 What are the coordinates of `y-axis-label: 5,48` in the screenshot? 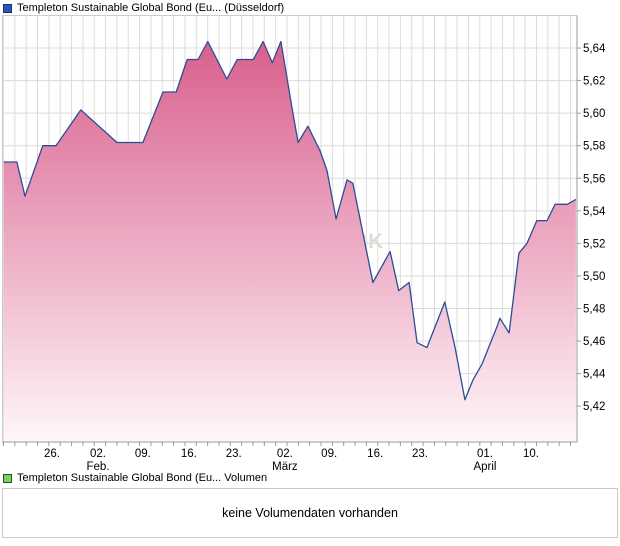 It's located at (594, 310).